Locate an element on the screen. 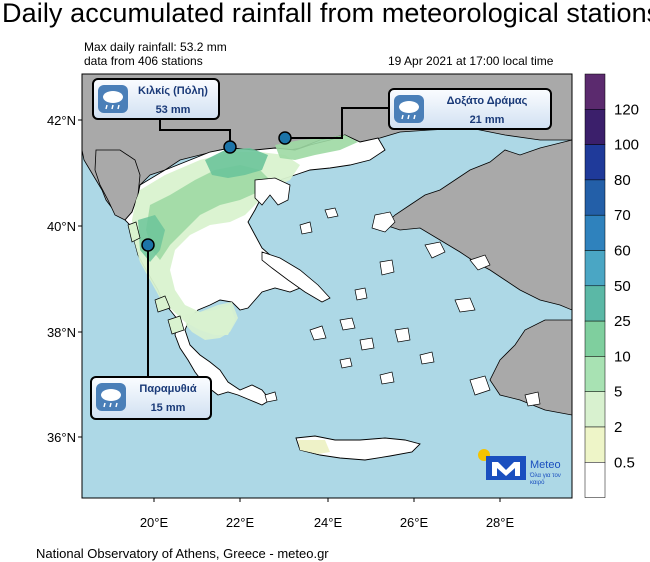 The height and width of the screenshot is (562, 650). latitude-tick-label: 40°N is located at coordinates (61, 226).